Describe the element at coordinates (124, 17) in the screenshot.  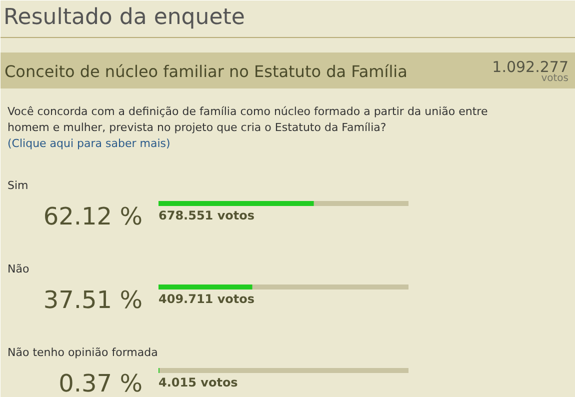
I see `chart-title: Resultado da enquete` at that location.